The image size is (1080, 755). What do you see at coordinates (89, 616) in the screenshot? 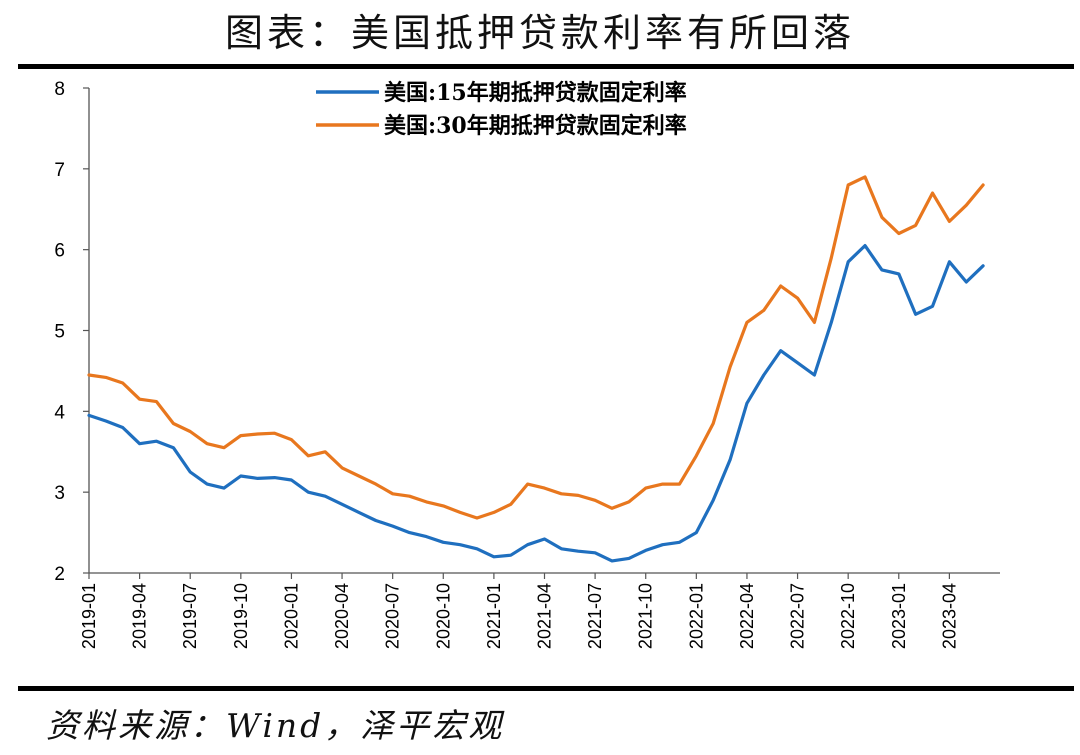
I see `x-tick-label: 2019-01` at bounding box center [89, 616].